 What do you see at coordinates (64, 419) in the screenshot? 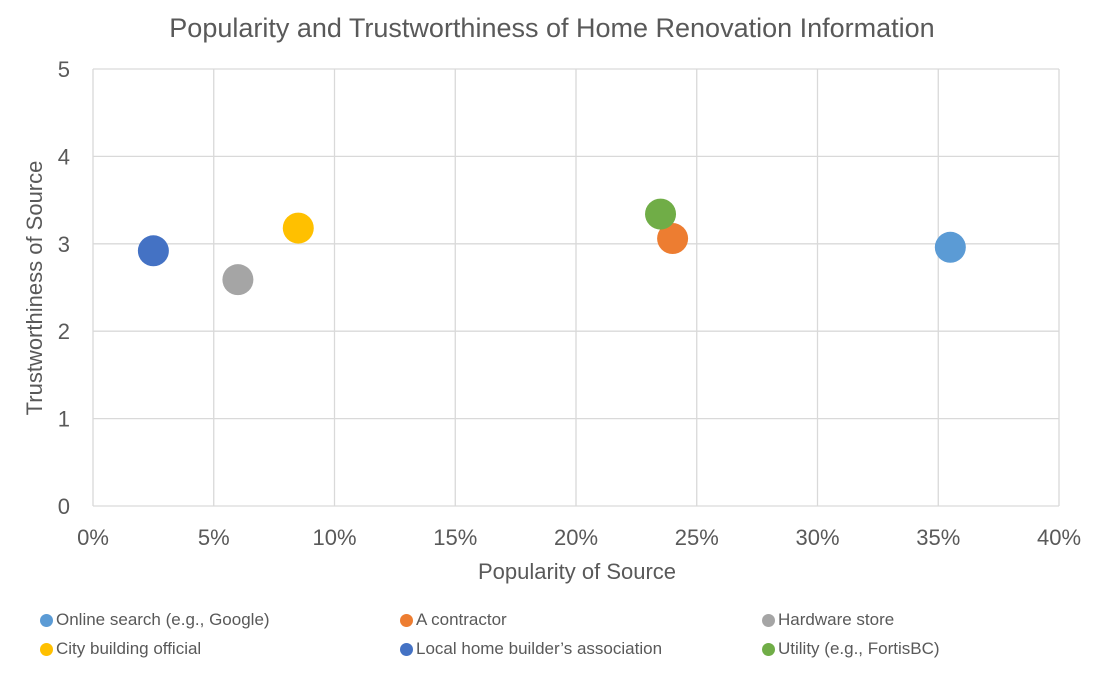
I see `y-tick-label: 1` at bounding box center [64, 419].